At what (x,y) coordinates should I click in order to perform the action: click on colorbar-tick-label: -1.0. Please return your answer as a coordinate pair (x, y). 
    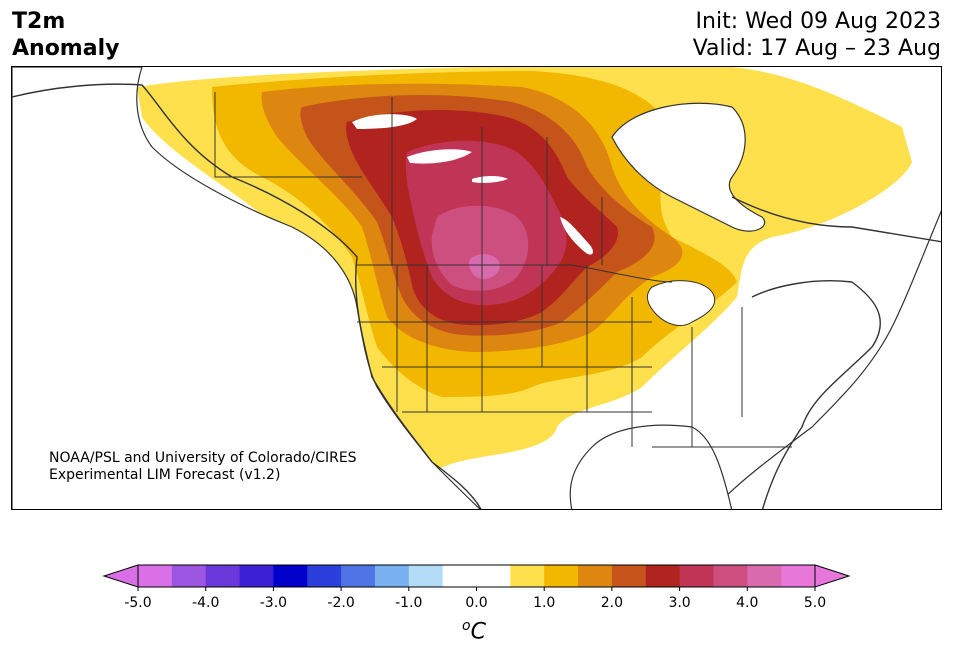
    Looking at the image, I should click on (408, 603).